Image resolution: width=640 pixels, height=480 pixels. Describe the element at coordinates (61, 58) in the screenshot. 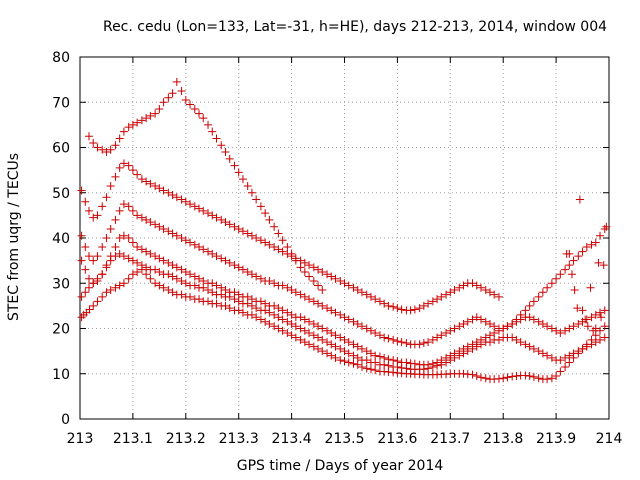

I see `y-tick-label: 80` at that location.